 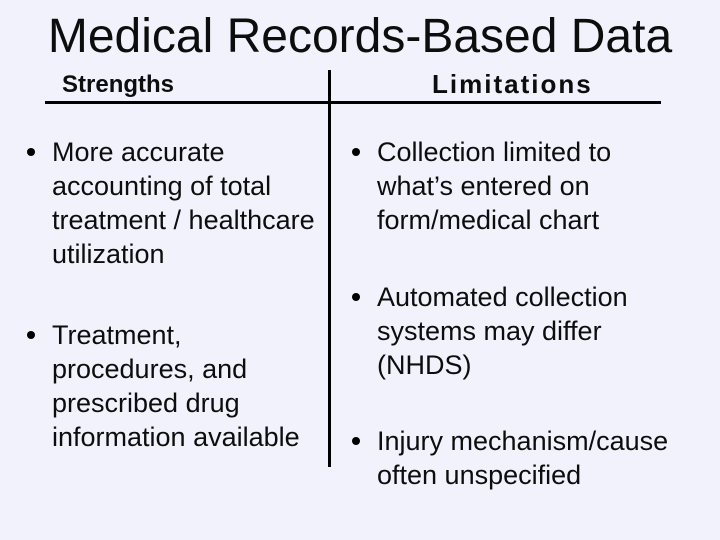 I want to click on header-underline-rule, so click(x=353, y=102).